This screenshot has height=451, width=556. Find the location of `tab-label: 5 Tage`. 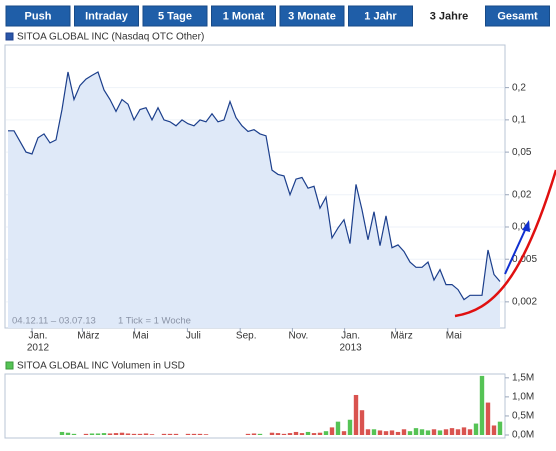

tab-label: 5 Tage is located at coordinates (175, 16).